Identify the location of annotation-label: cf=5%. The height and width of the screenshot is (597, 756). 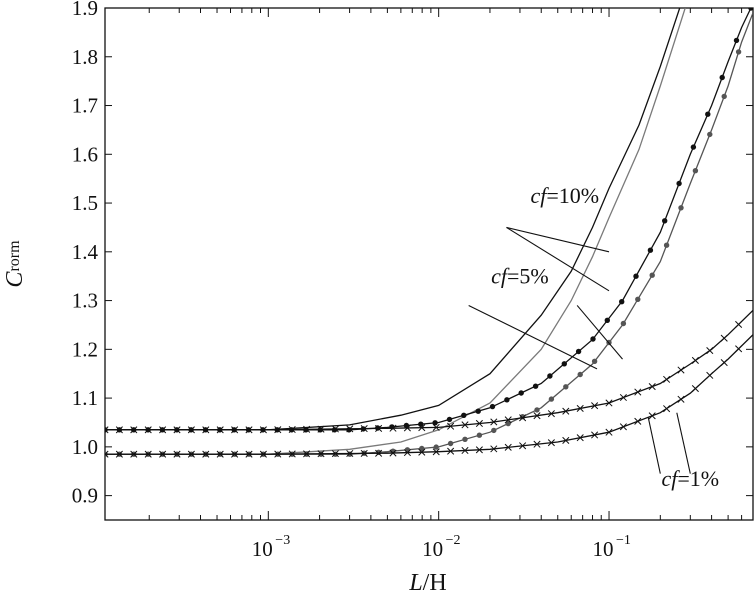
(520, 276).